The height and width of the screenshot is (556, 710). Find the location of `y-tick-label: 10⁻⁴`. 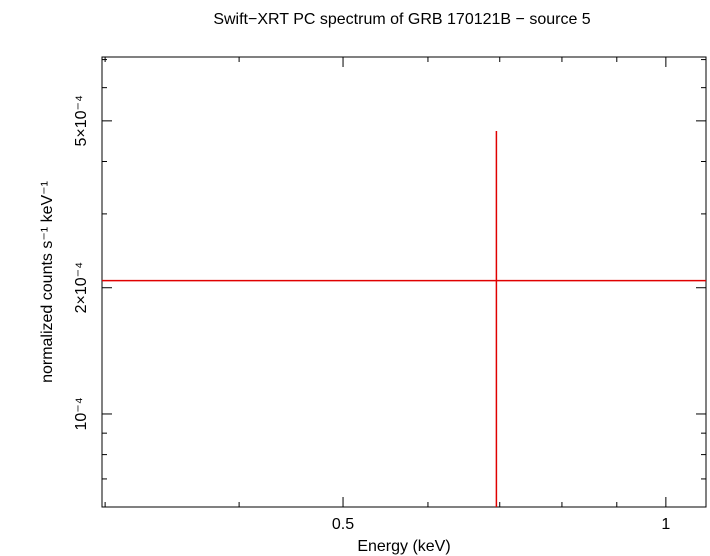

y-tick-label: 10⁻⁴ is located at coordinates (81, 413).